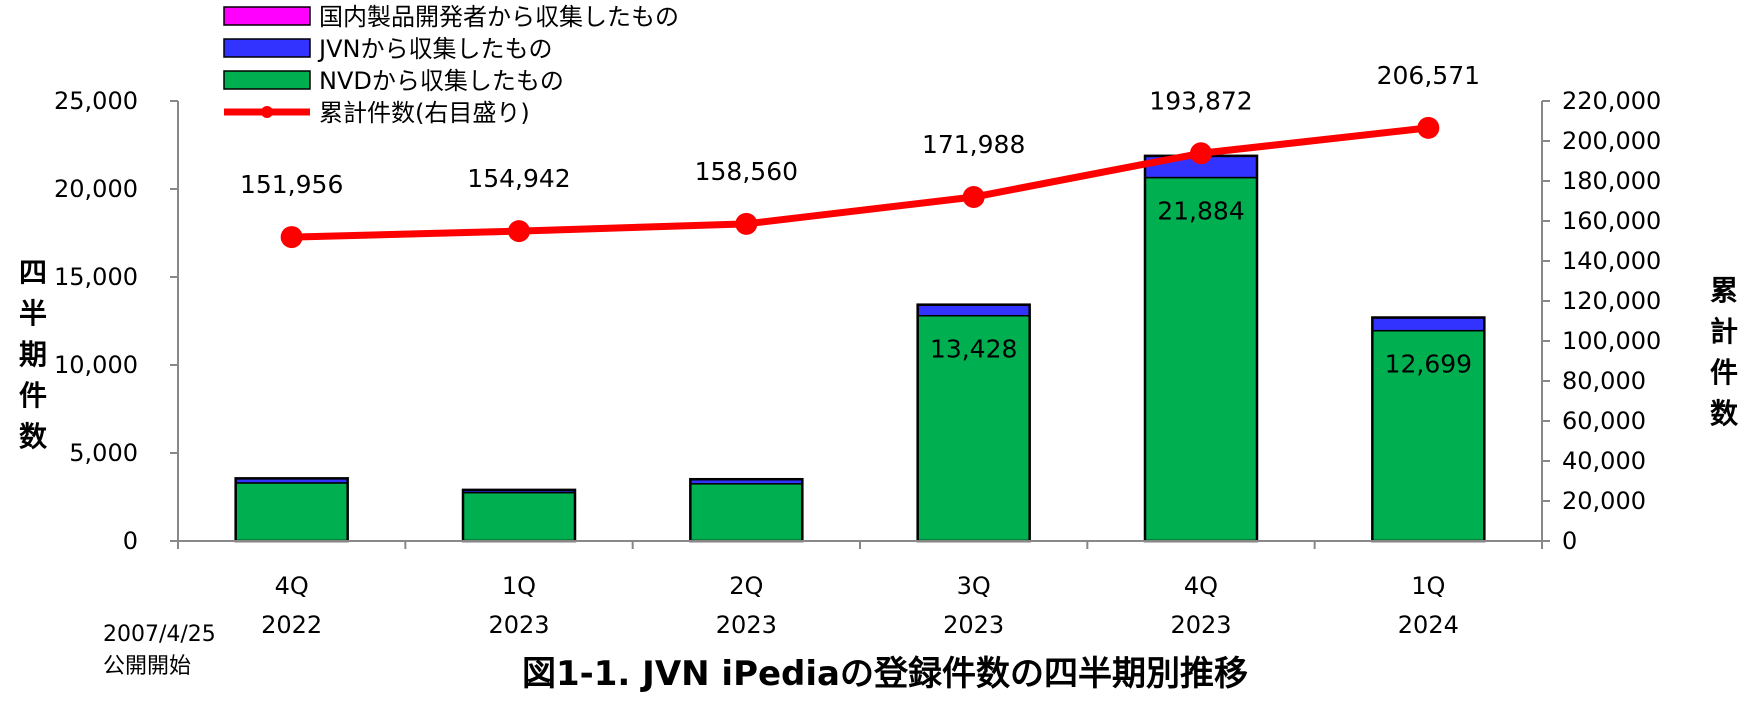  I want to click on category-quarter-label-2: 2Q, so click(746, 586).